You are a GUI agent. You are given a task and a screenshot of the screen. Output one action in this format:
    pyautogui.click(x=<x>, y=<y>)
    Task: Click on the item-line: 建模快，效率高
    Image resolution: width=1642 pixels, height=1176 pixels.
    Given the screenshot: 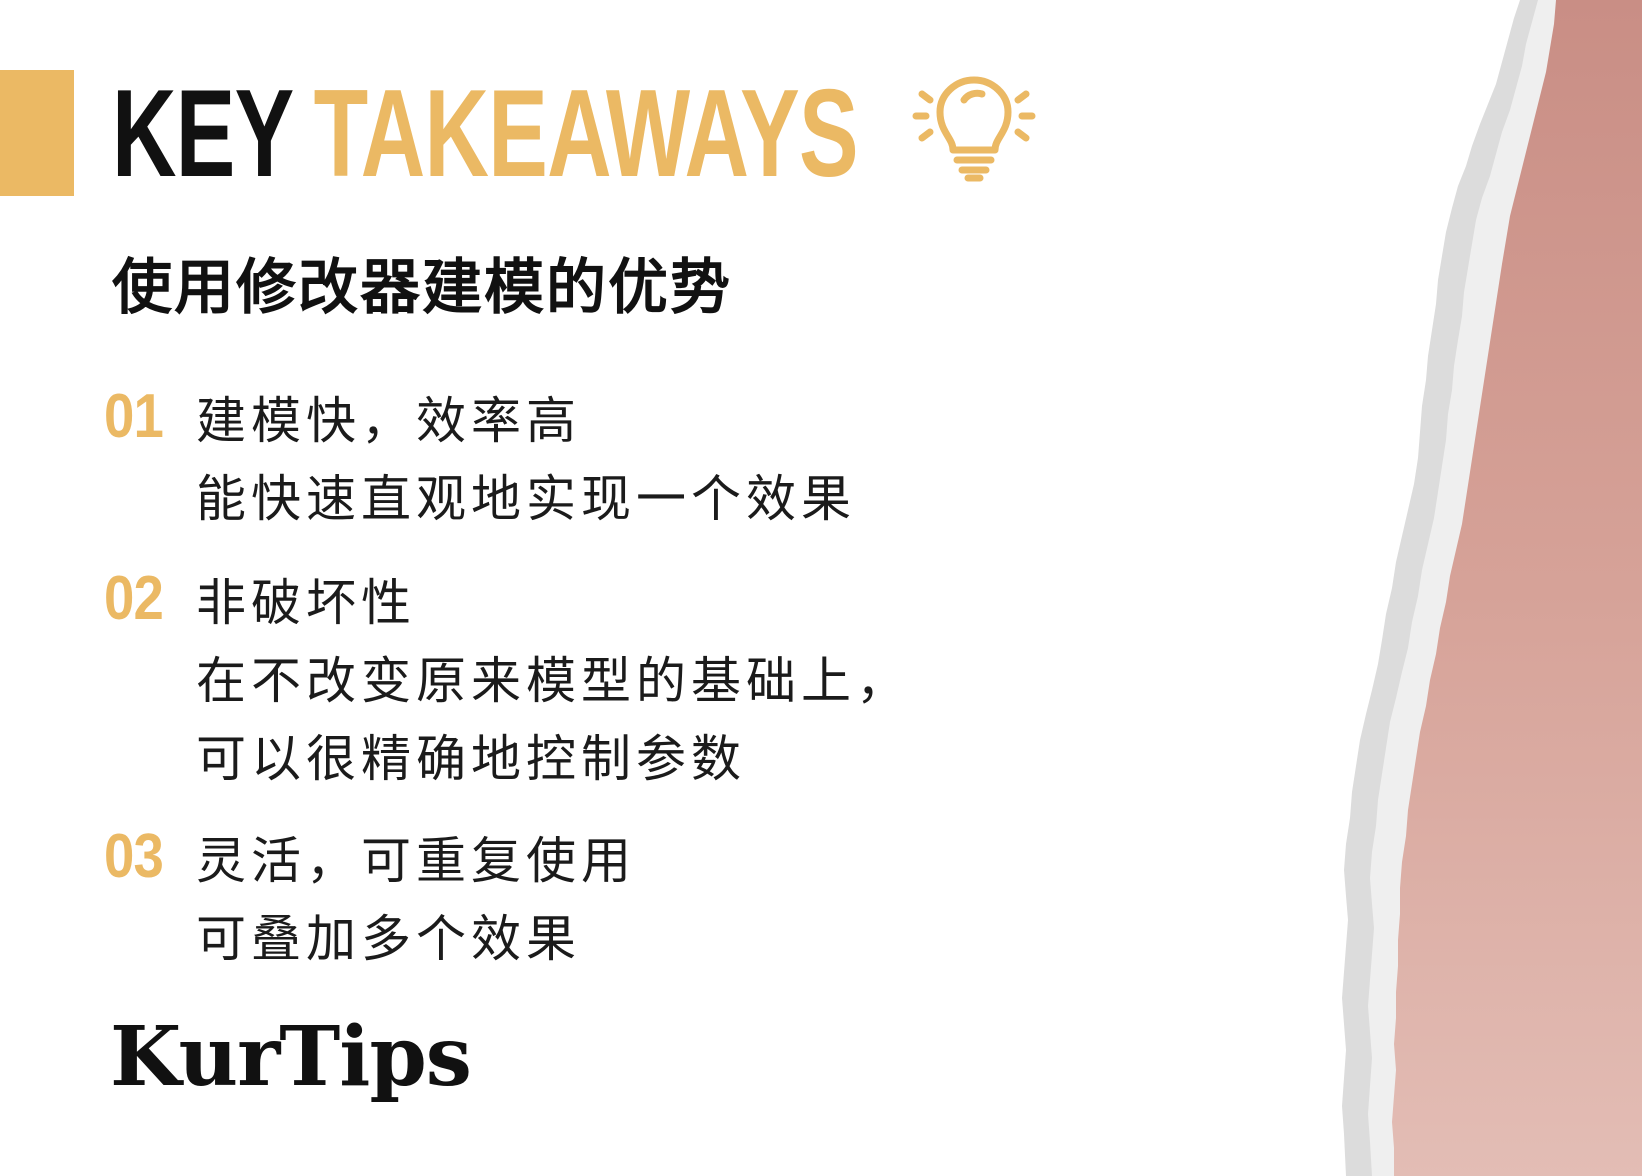 What is the action you would take?
    pyautogui.click(x=388, y=421)
    